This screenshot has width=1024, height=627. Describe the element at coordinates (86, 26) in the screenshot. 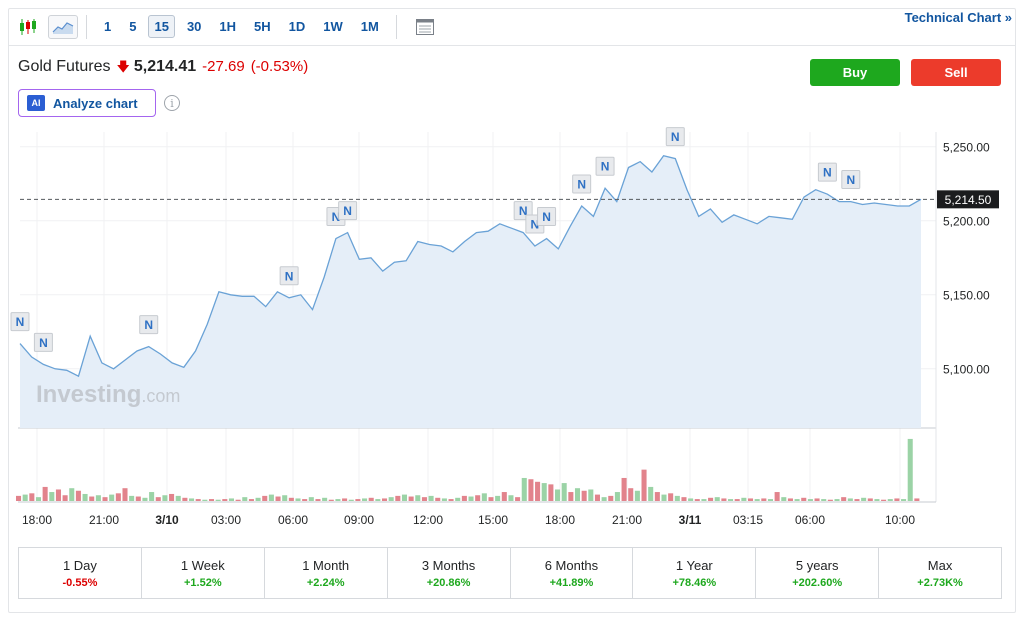

I see `toolbar-separator` at that location.